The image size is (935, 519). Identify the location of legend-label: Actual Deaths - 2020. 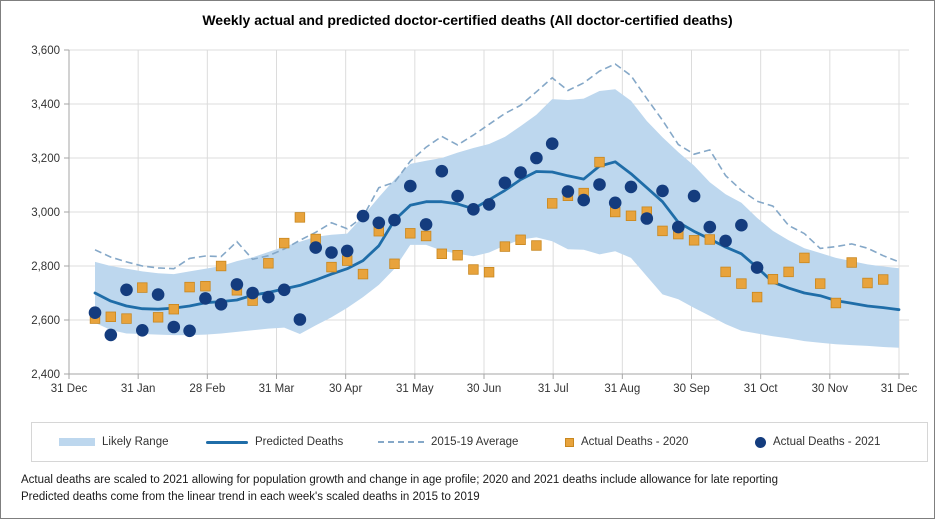
(635, 442).